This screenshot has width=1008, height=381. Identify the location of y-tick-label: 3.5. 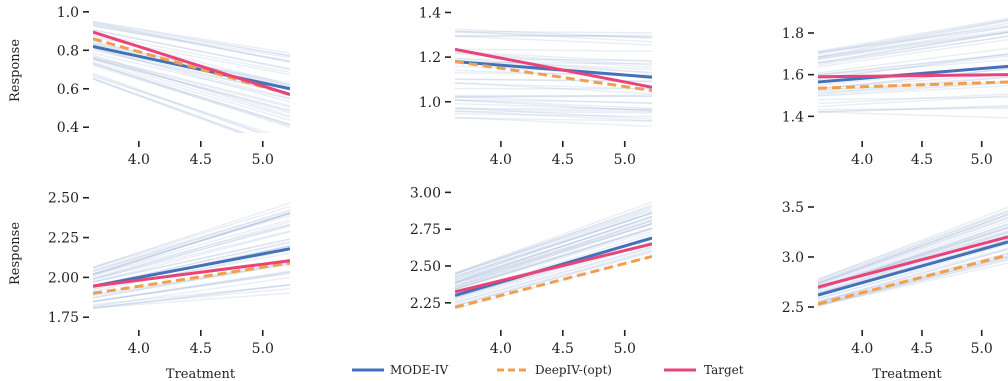
(793, 208).